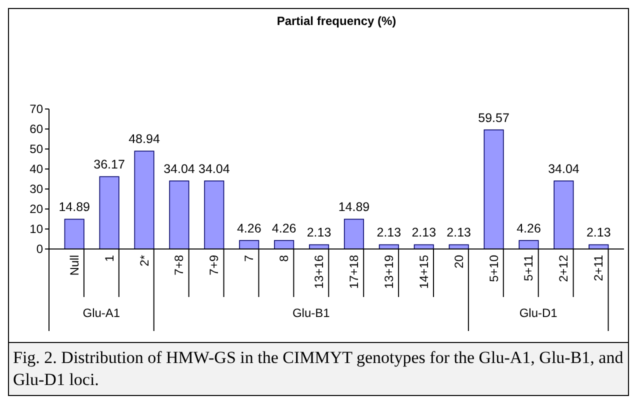 The width and height of the screenshot is (637, 419). Describe the element at coordinates (37, 209) in the screenshot. I see `y-tick-label: 20` at that location.